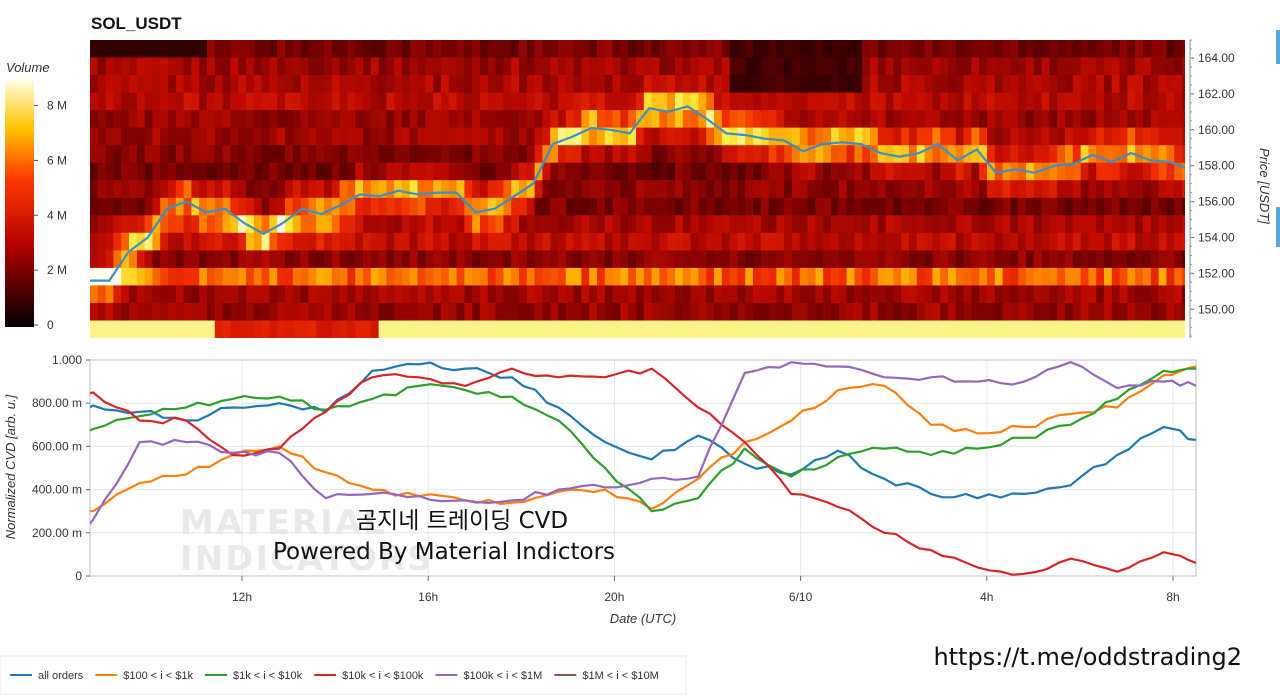  Describe the element at coordinates (488, 676) in the screenshot. I see `legend-item: $100k < i < $1M` at that location.